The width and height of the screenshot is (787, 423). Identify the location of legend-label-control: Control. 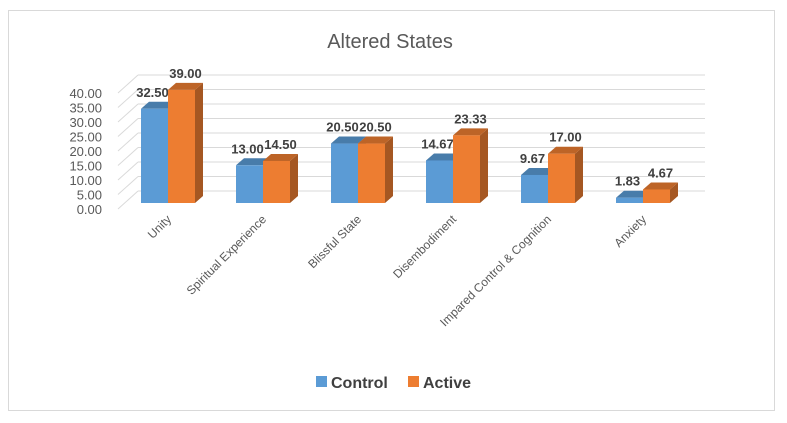
(359, 383).